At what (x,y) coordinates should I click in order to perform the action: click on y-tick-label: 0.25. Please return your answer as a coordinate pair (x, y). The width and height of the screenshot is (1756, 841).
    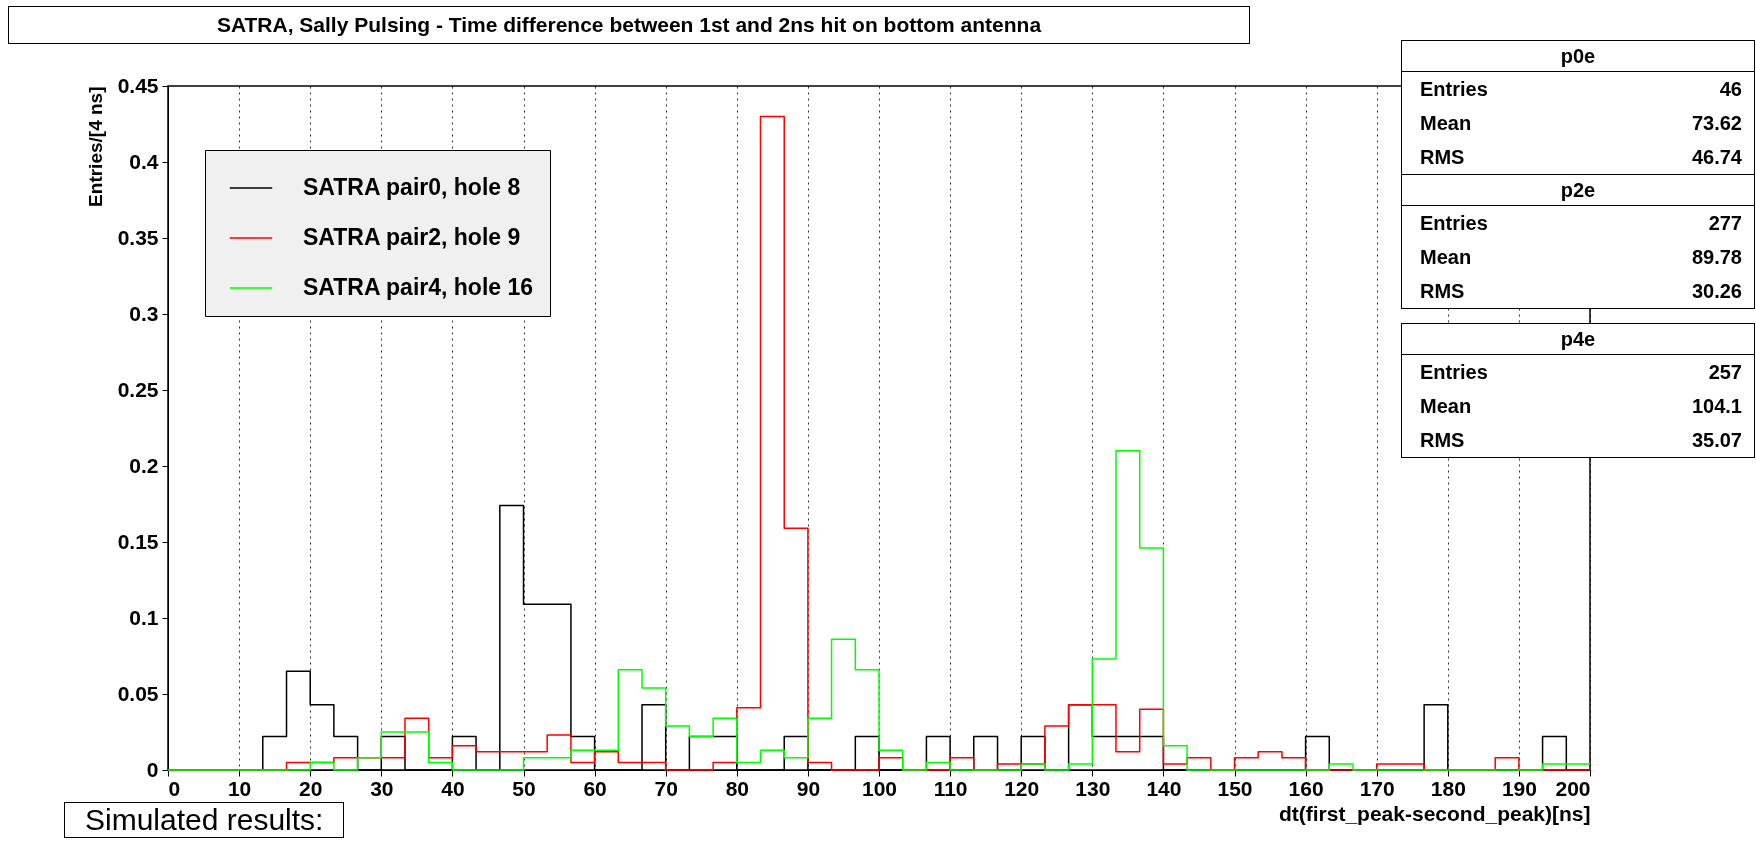
    Looking at the image, I should click on (138, 389).